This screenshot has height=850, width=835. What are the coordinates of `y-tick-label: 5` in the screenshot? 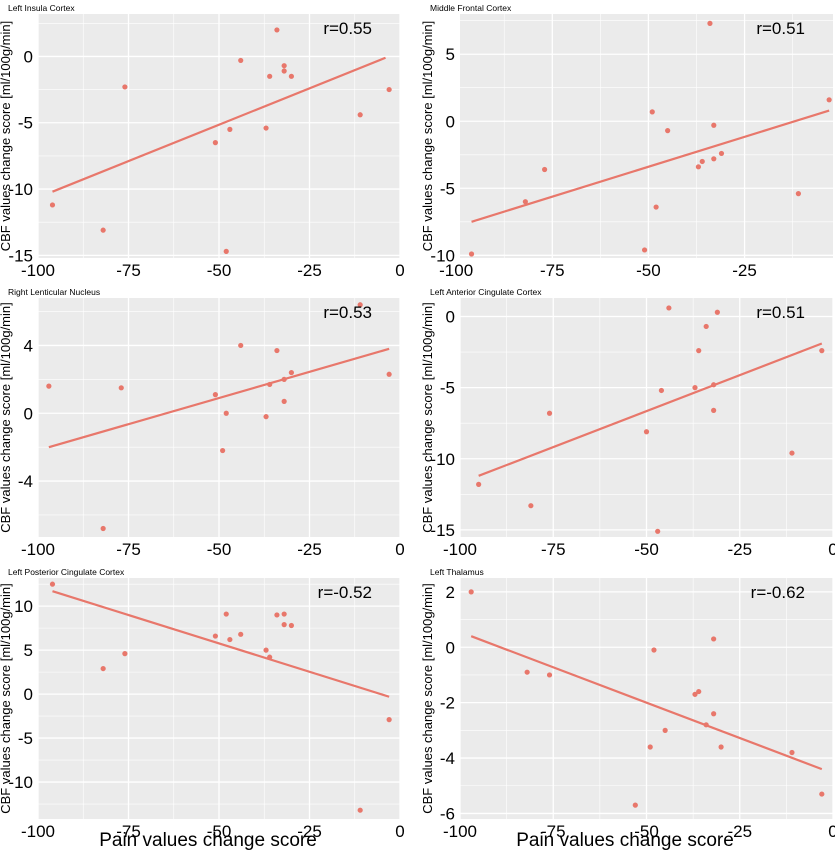 It's located at (450, 54).